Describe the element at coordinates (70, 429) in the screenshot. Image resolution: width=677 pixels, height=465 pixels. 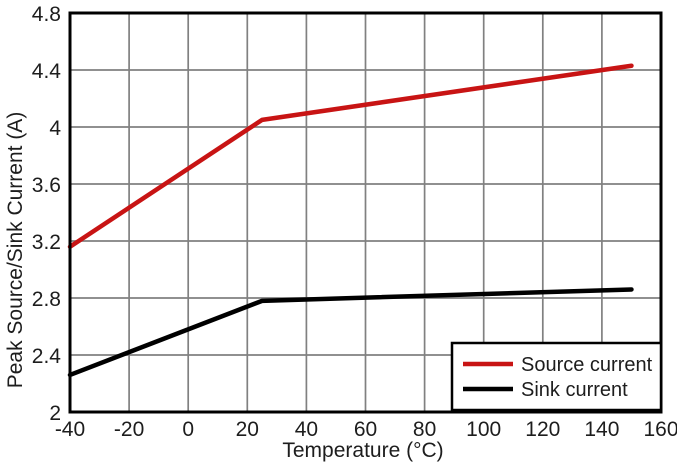
I see `x-tick-label: -40` at that location.